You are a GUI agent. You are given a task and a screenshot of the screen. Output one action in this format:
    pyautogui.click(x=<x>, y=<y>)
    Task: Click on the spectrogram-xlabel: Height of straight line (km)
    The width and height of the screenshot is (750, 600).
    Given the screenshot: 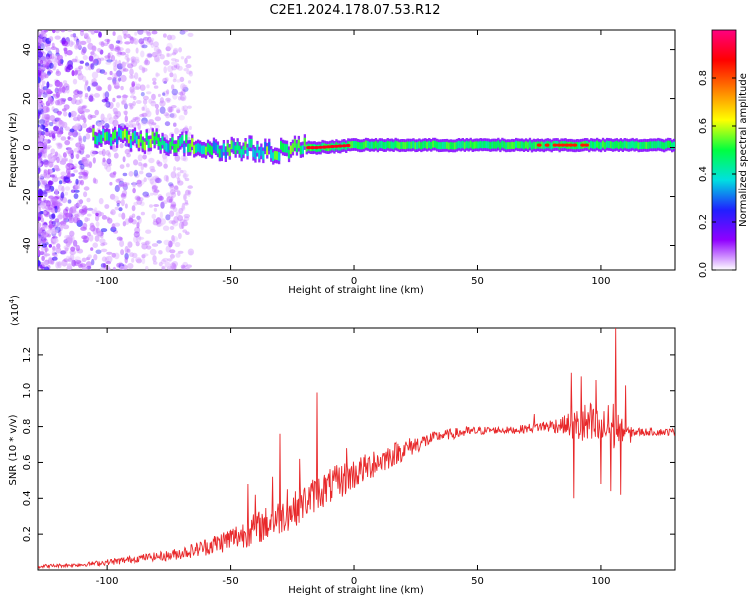 What is the action you would take?
    pyautogui.click(x=356, y=290)
    